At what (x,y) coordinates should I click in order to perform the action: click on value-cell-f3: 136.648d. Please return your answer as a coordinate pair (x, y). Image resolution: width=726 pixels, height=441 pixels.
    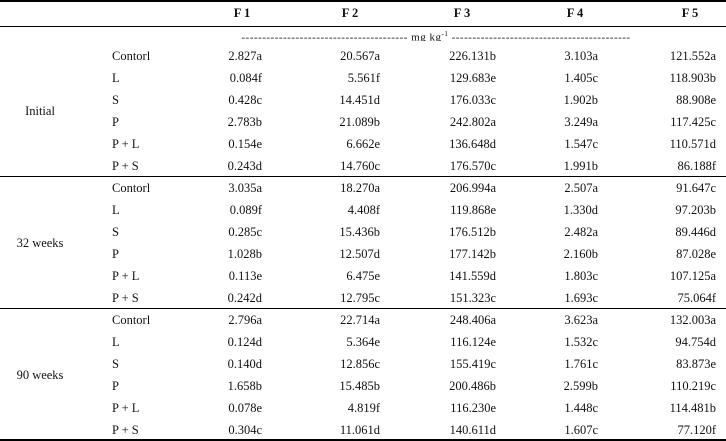
    Looking at the image, I should click on (472, 143).